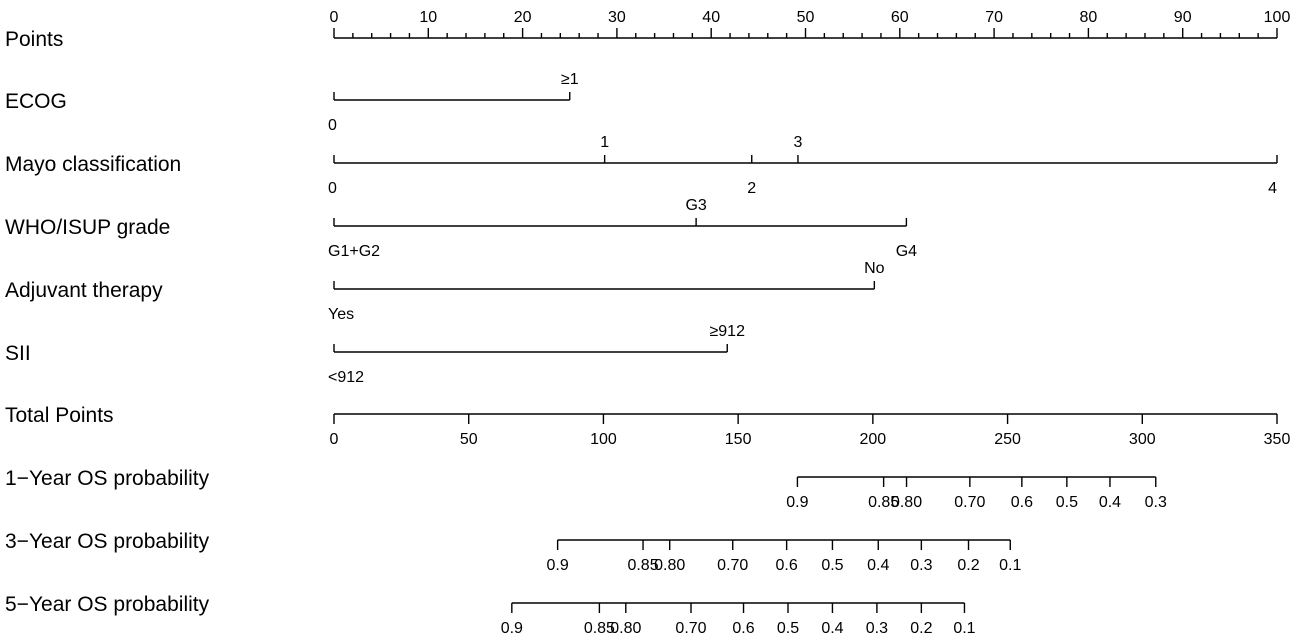 This screenshot has height=640, width=1299. I want to click on row-label-total-points: Total Points, so click(59, 415).